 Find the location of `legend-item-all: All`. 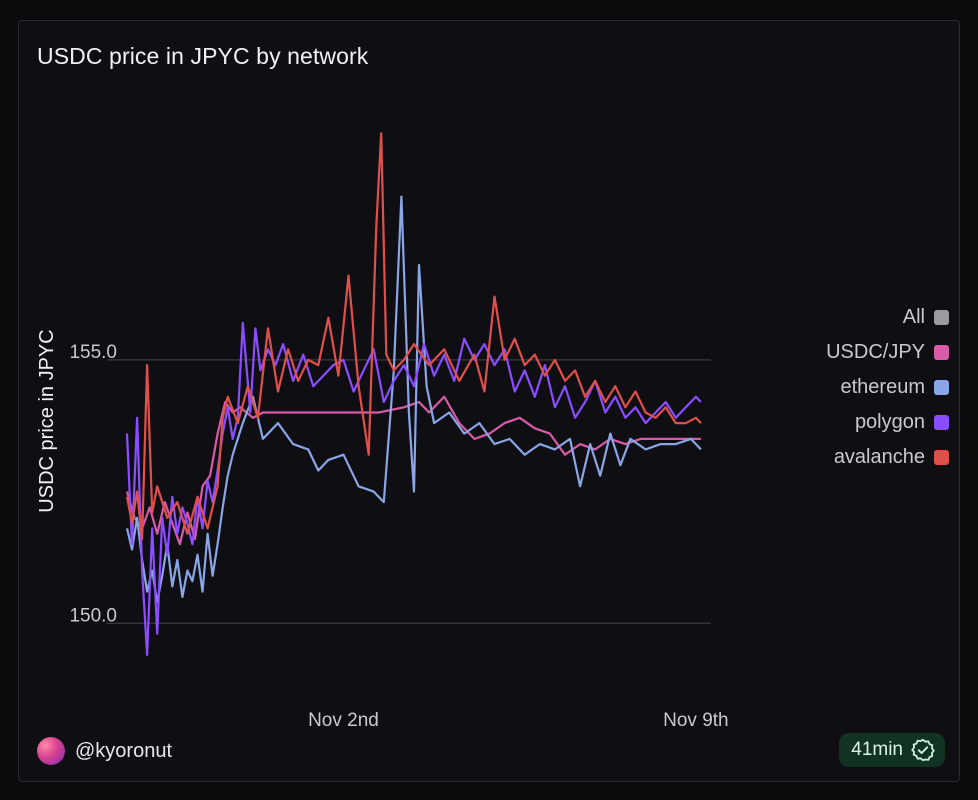

legend-item-all: All is located at coordinates (926, 317).